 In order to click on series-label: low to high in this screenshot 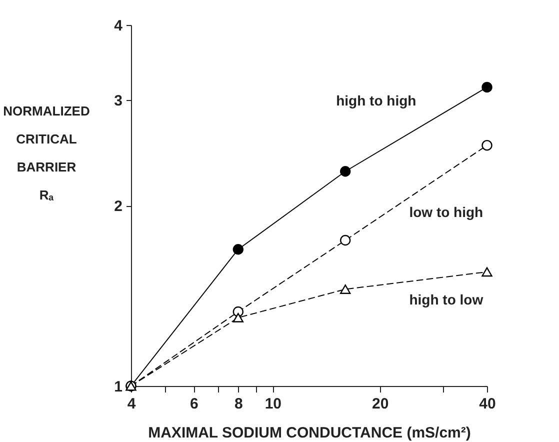, I will do `click(446, 212)`.